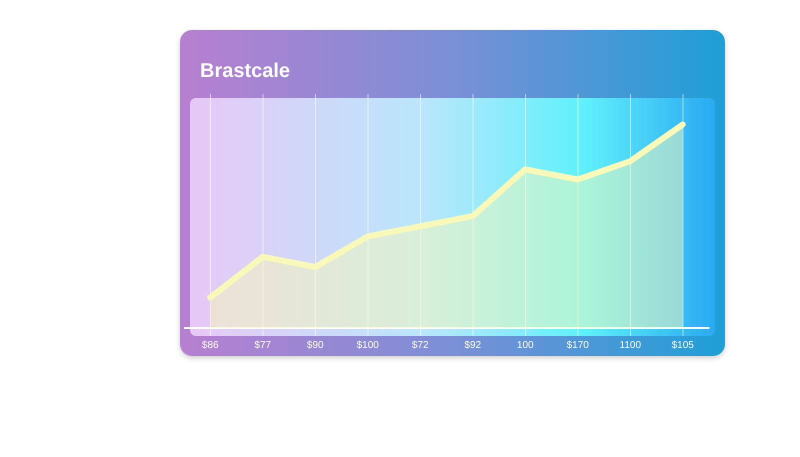  What do you see at coordinates (683, 345) in the screenshot?
I see `x-tick-label: $105` at bounding box center [683, 345].